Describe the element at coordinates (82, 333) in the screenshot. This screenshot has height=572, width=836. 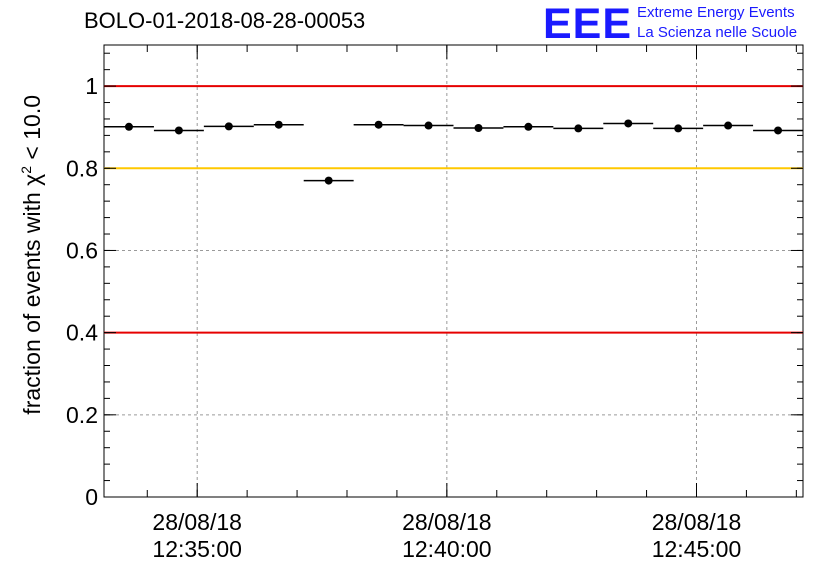
I see `y-tick-label: 0.4` at that location.